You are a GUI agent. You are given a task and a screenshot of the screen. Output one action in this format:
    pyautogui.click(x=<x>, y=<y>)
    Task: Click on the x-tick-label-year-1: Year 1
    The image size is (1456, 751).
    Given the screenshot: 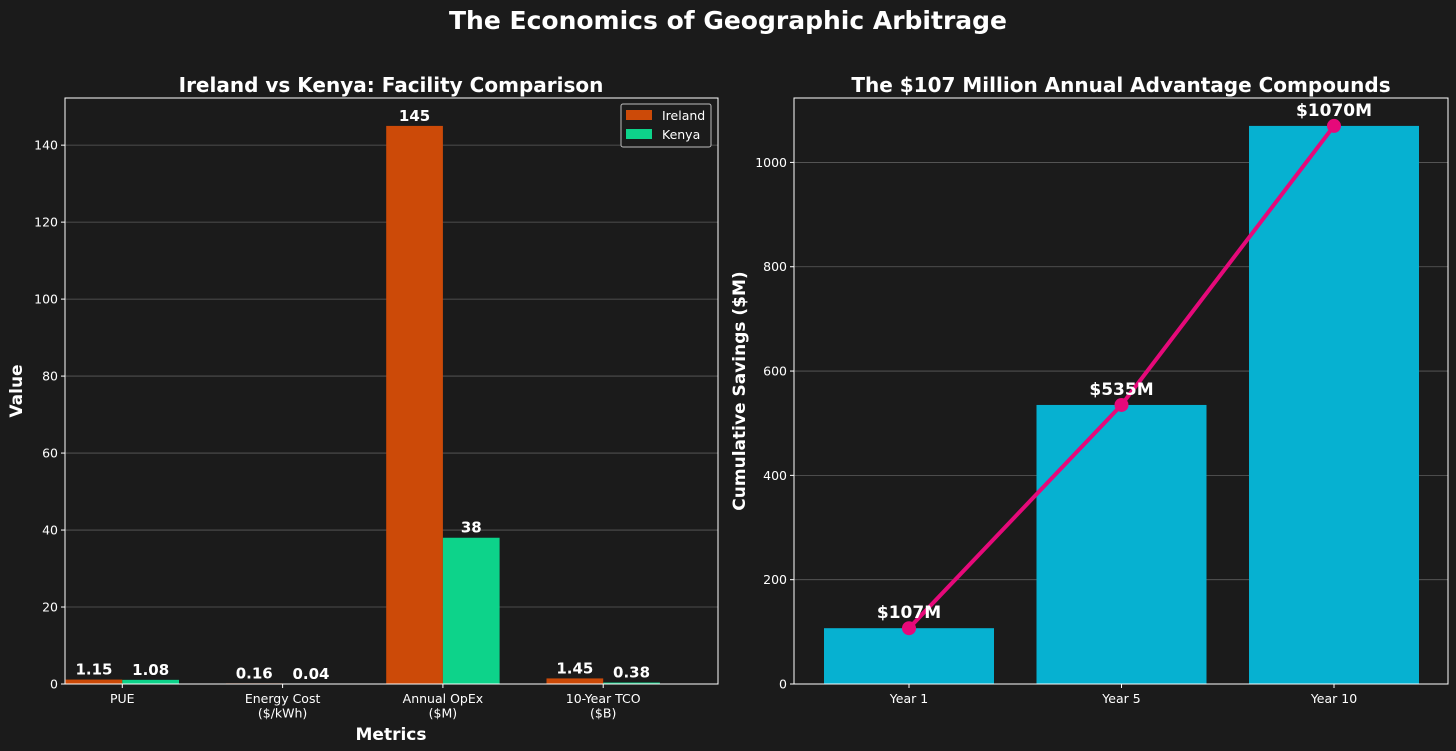 What is the action you would take?
    pyautogui.click(x=908, y=698)
    